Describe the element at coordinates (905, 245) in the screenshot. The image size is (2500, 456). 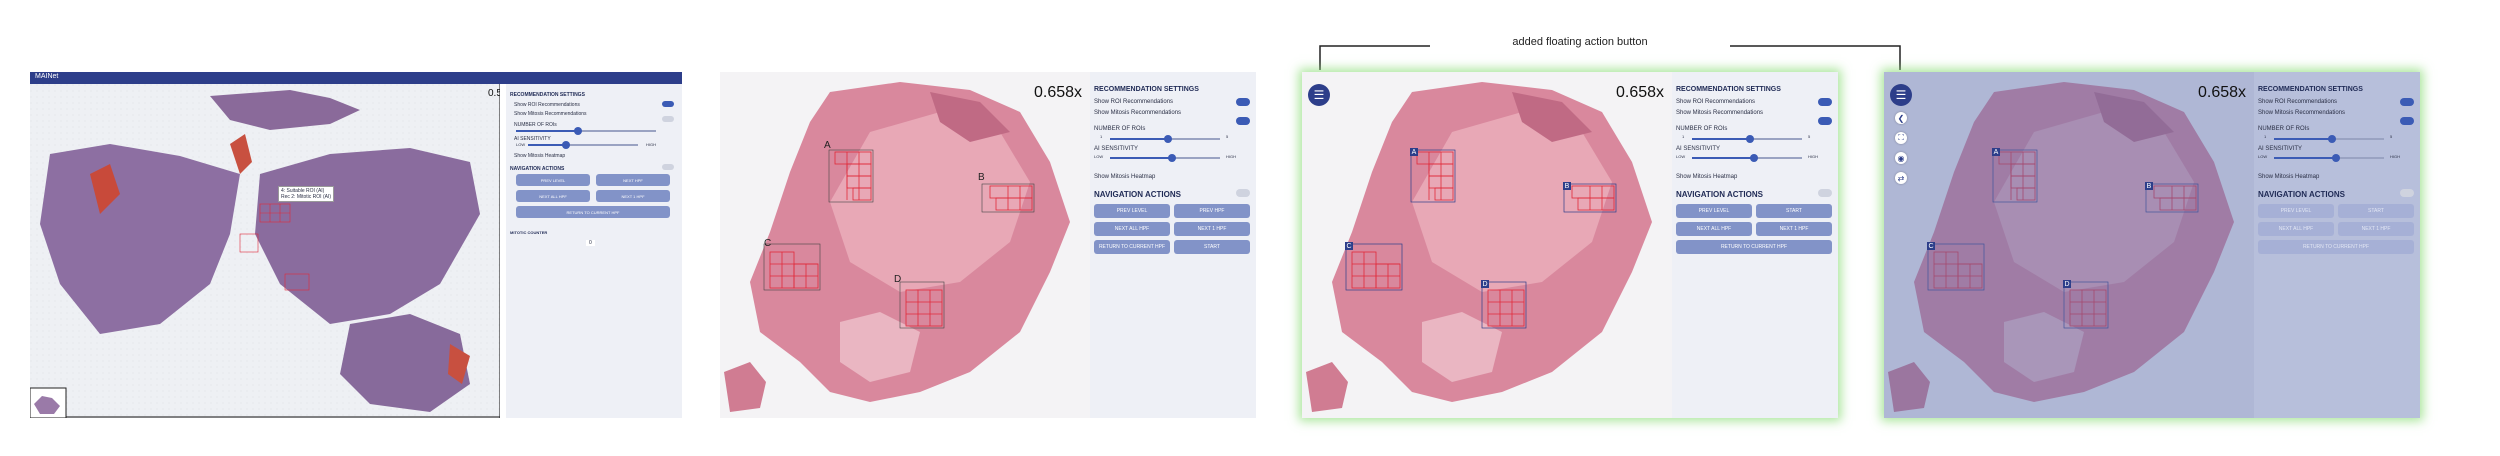
I see `slide-viewer: A B C D 0.658x` at that location.